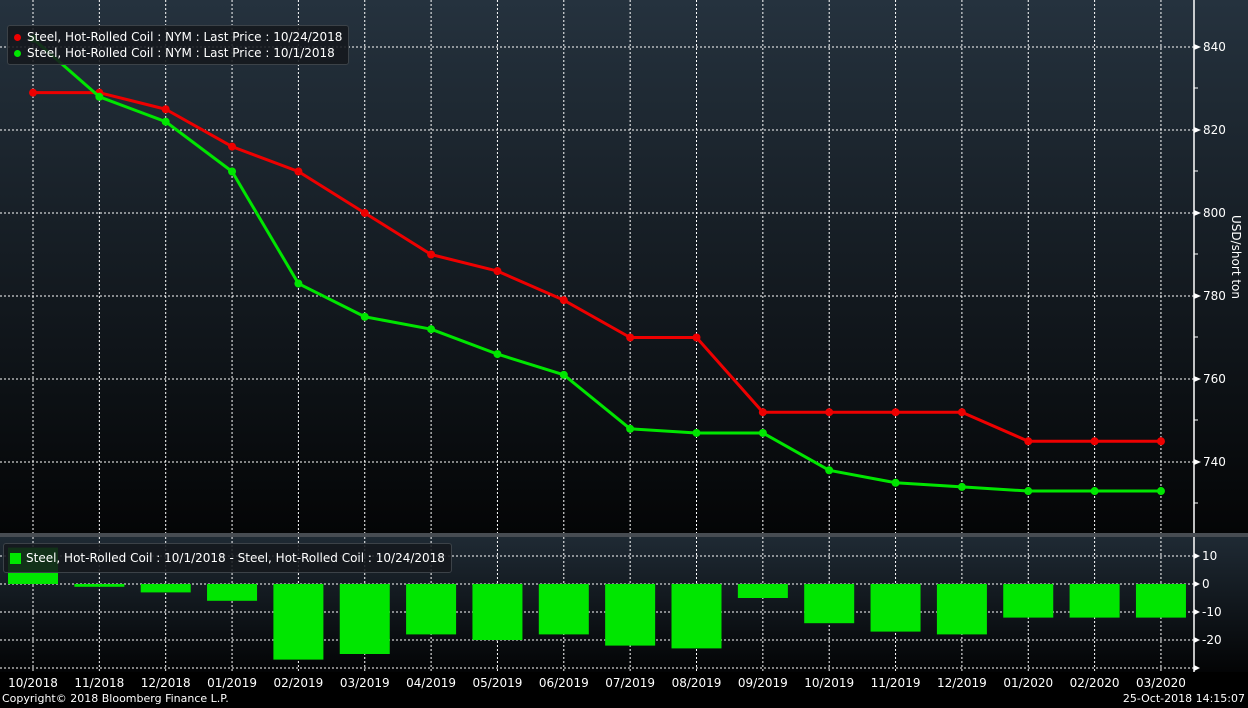 This screenshot has width=1248, height=708. I want to click on red-dot-icon, so click(17, 37).